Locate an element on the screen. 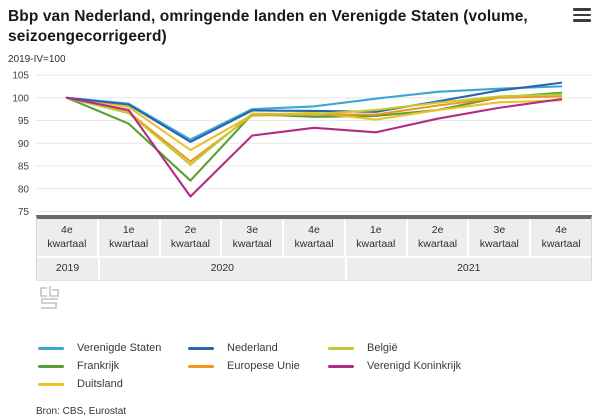  legend-label: Frankrijk is located at coordinates (98, 366).